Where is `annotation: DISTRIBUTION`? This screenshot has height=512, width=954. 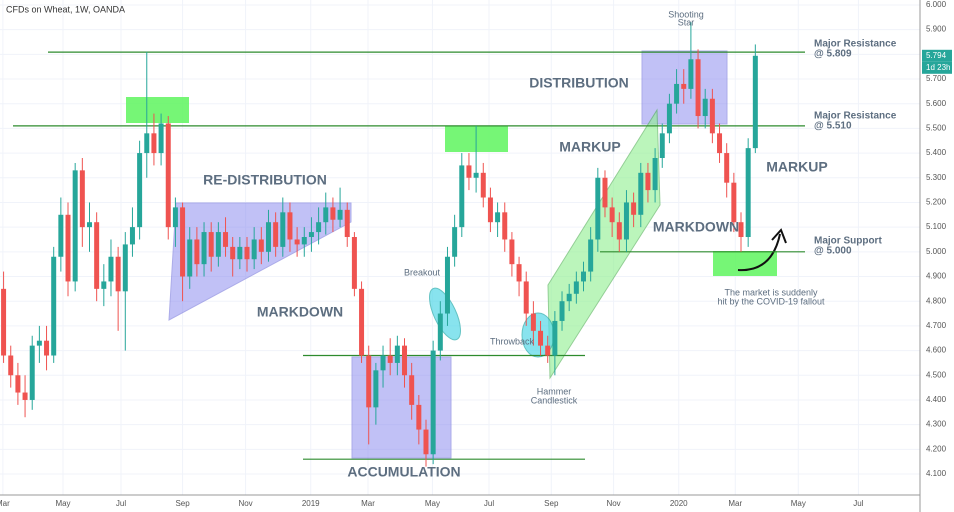 annotation: DISTRIBUTION is located at coordinates (579, 83).